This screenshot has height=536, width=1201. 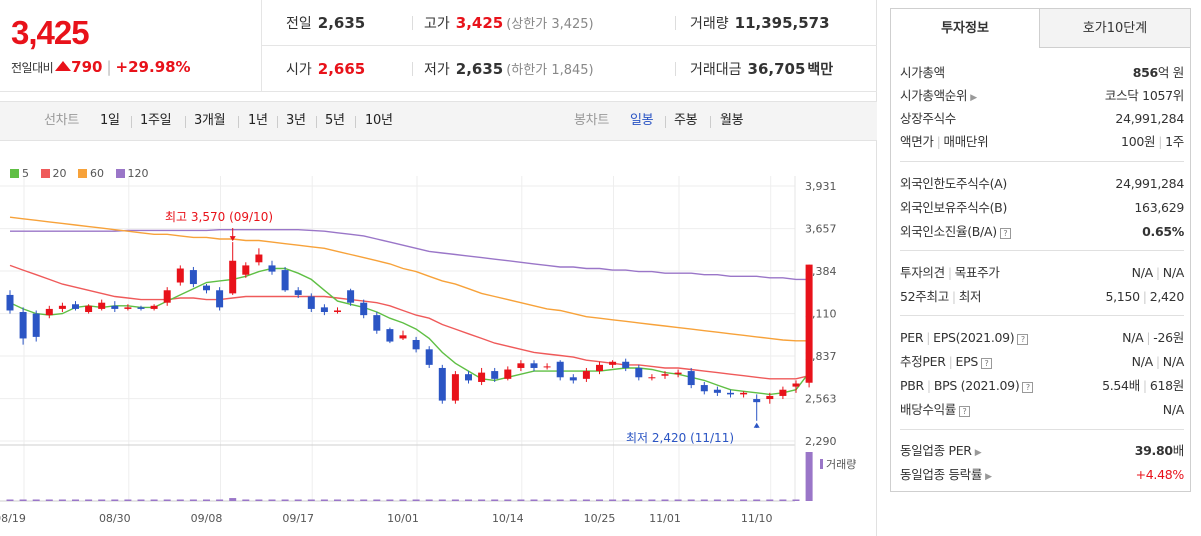 What do you see at coordinates (1042, 474) in the screenshot?
I see `sector-rate-row: 동일업종 등락률 ▶ +4.48%` at bounding box center [1042, 474].